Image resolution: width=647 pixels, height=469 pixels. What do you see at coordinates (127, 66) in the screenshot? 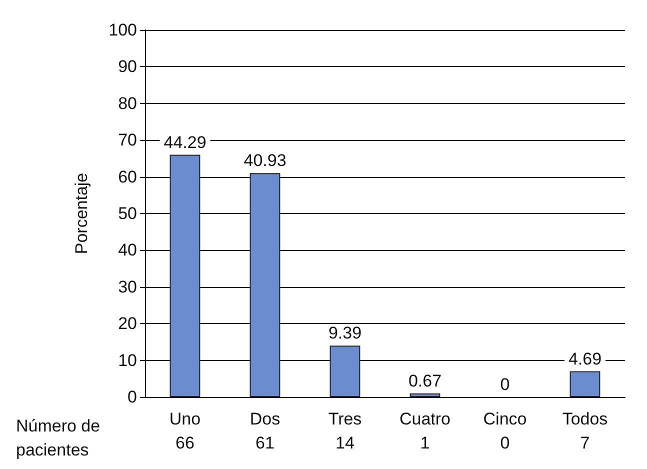
I see `y-tick-label: 90` at bounding box center [127, 66].